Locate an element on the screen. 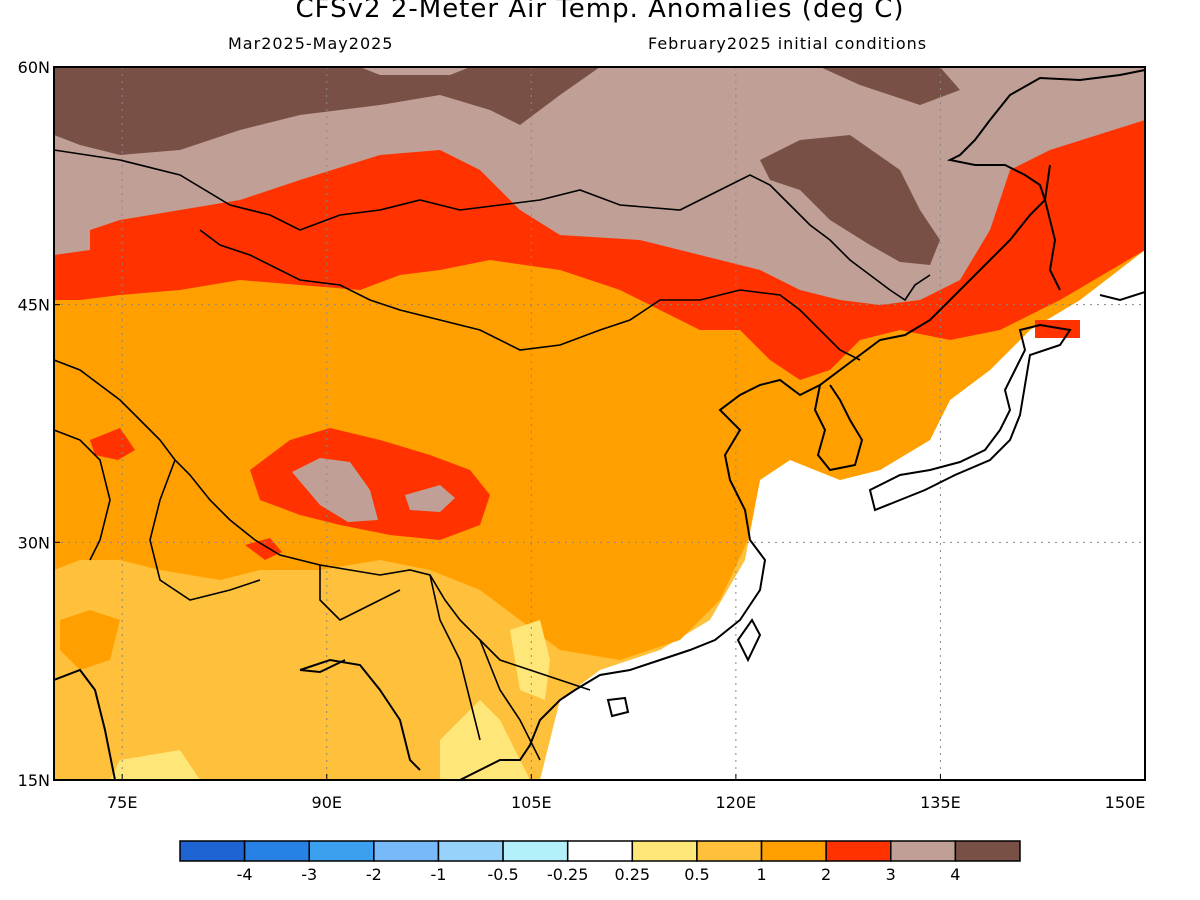  lat-label-60: 60N is located at coordinates (34, 67).